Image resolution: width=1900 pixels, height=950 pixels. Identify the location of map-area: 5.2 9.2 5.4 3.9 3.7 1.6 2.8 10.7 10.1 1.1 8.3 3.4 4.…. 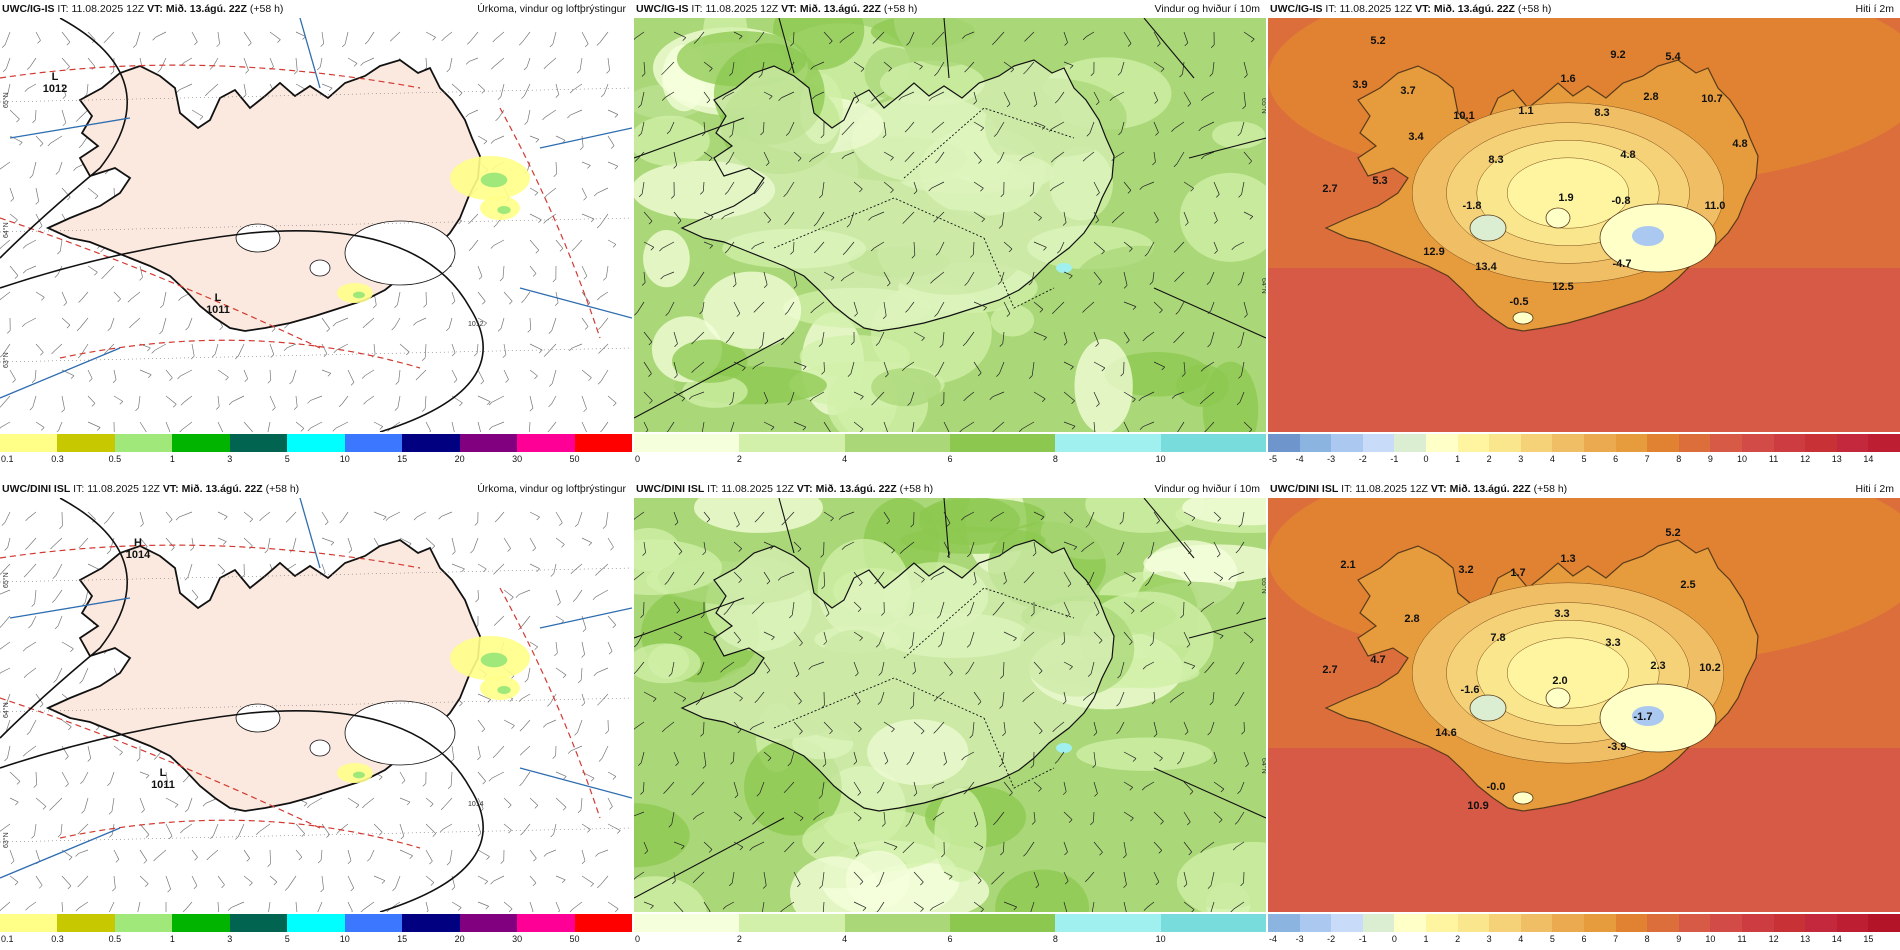
(1584, 225).